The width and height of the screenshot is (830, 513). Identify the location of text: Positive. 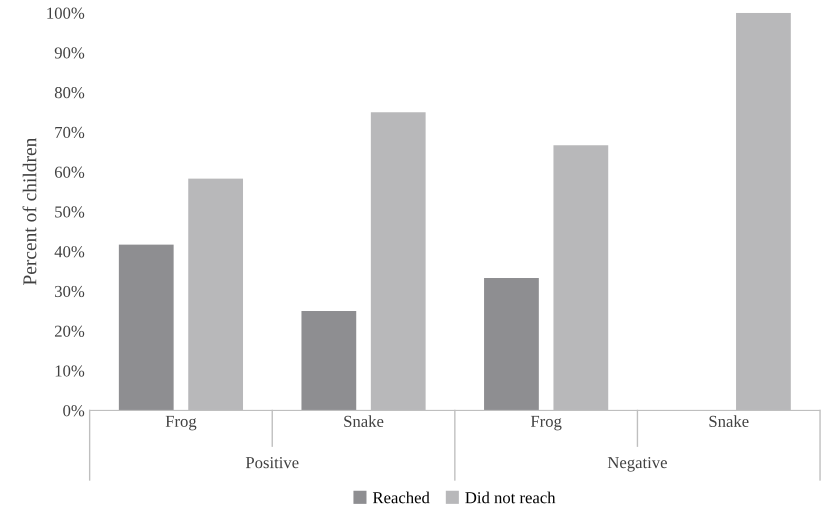
(272, 462).